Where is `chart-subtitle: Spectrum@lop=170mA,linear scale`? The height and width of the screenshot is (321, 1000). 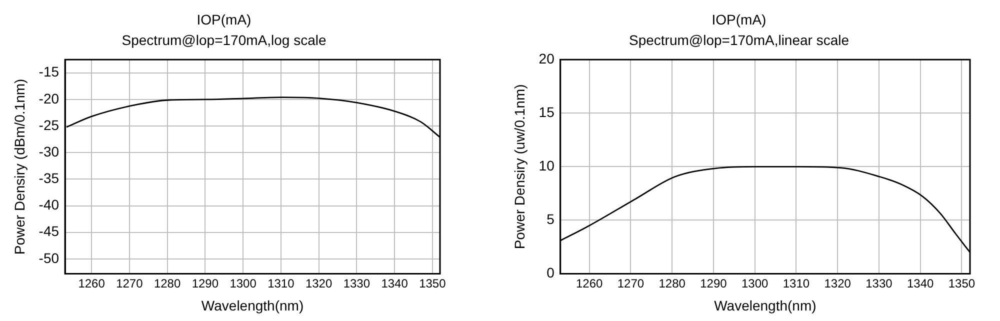 chart-subtitle: Spectrum@lop=170mA,linear scale is located at coordinates (739, 40).